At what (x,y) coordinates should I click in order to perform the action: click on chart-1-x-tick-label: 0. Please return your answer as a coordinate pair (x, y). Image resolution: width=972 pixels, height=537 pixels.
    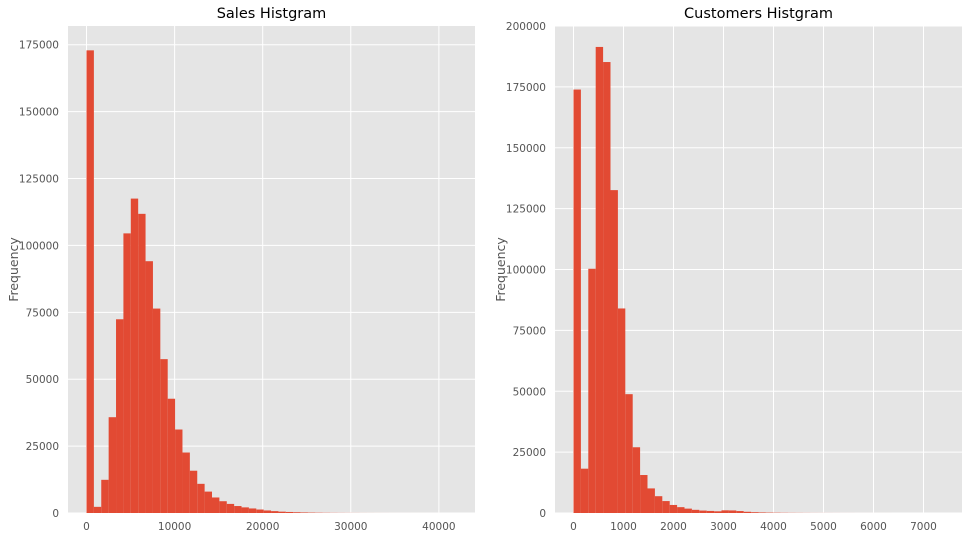
    Looking at the image, I should click on (86, 527).